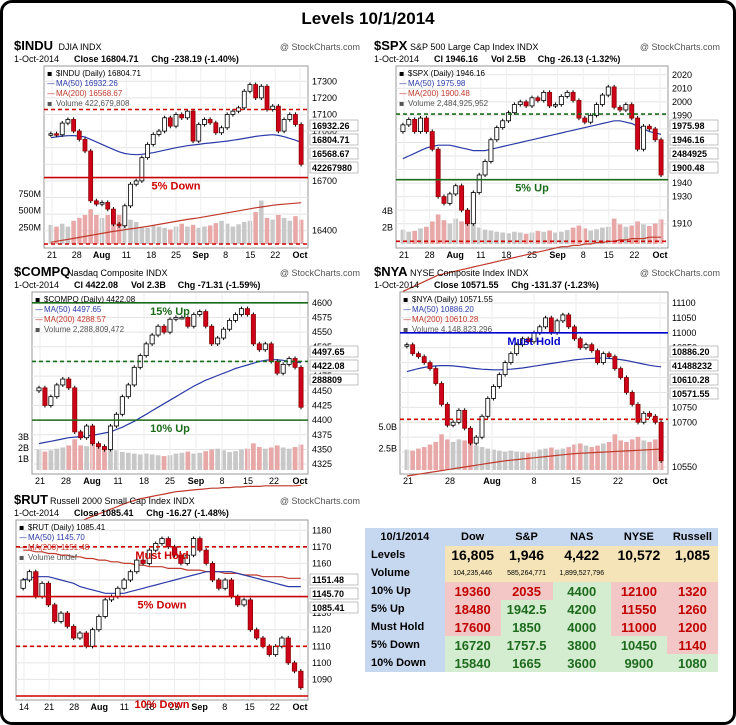  What do you see at coordinates (682, 102) in the screenshot?
I see `y-tick-label: 2000` at bounding box center [682, 102].